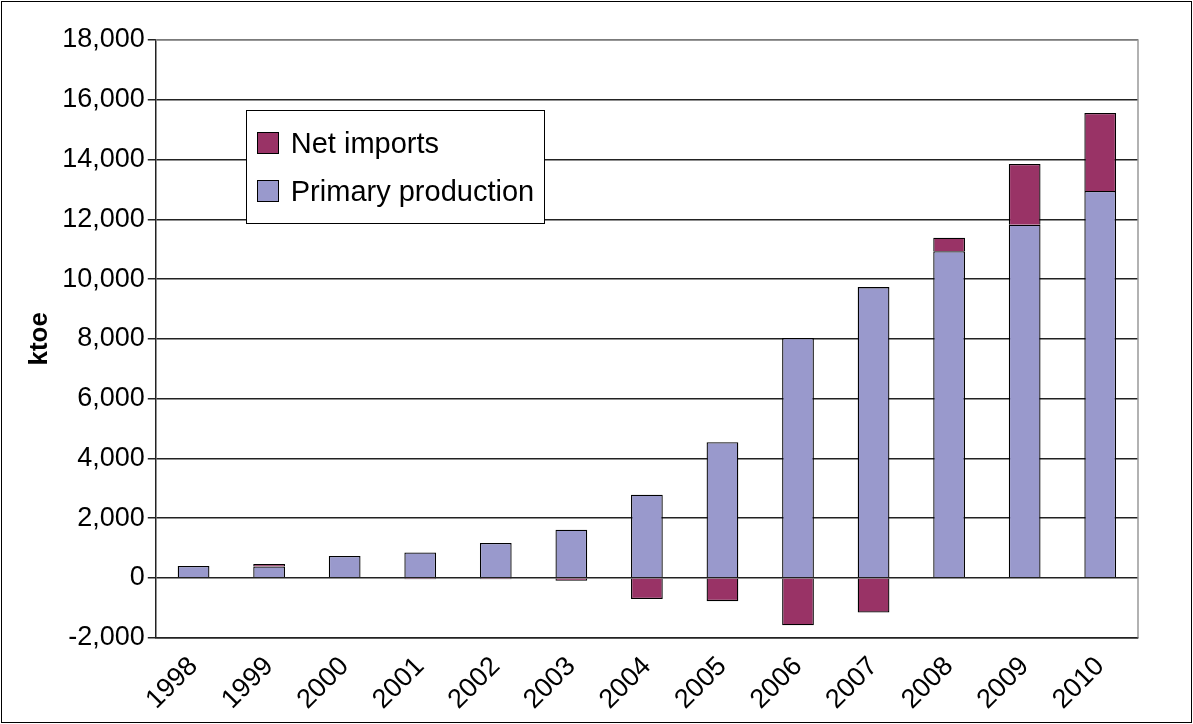 The image size is (1193, 724). What do you see at coordinates (111, 516) in the screenshot?
I see `y-tick-label: 2,000` at bounding box center [111, 516].